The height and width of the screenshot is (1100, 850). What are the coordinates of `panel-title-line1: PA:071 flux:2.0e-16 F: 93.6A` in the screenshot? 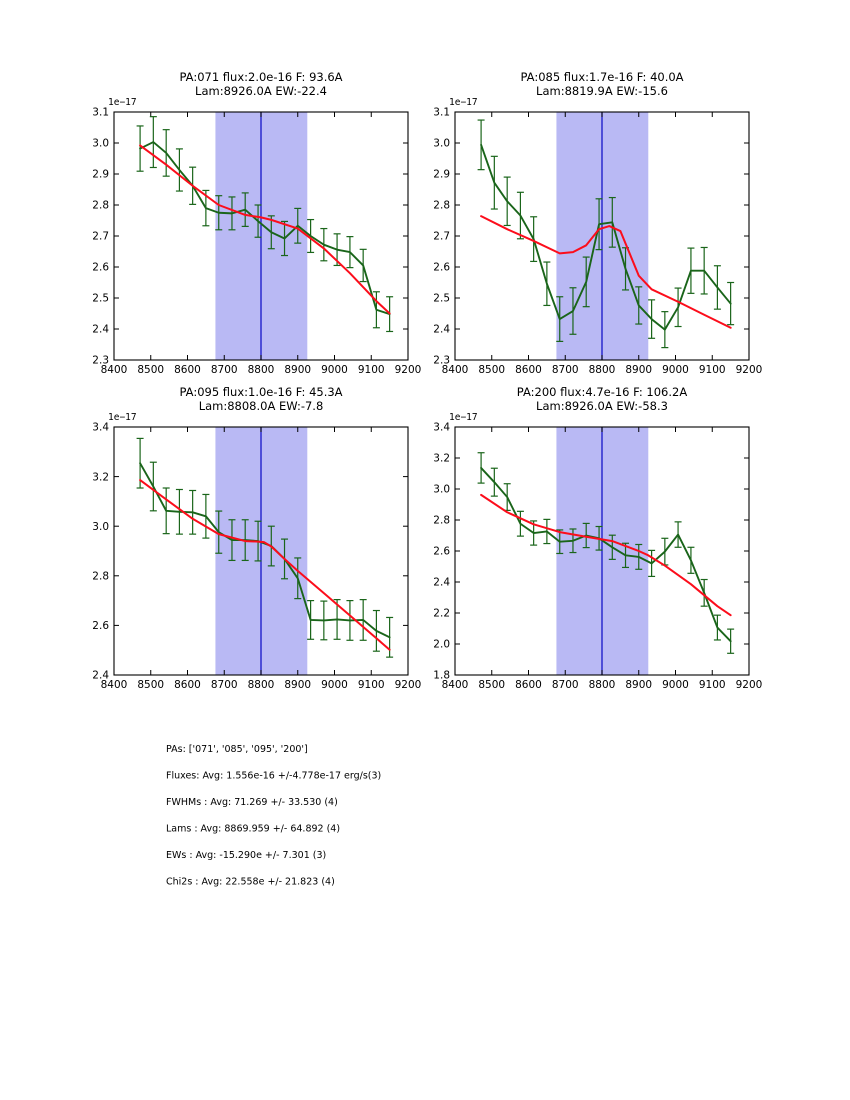 It's located at (260, 77).